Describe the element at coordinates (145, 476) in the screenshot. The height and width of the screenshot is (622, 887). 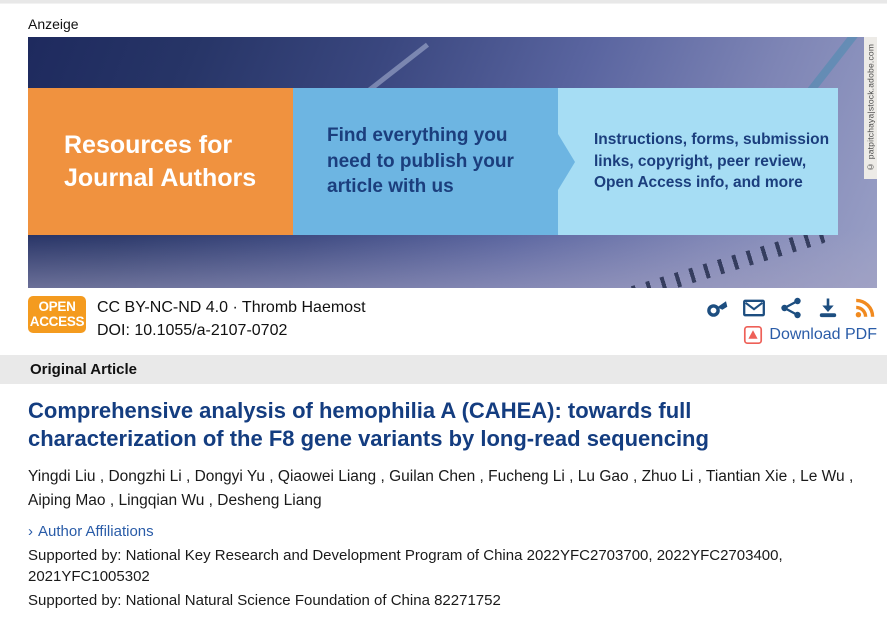
I see `author-name: Dongzhi Li` at that location.